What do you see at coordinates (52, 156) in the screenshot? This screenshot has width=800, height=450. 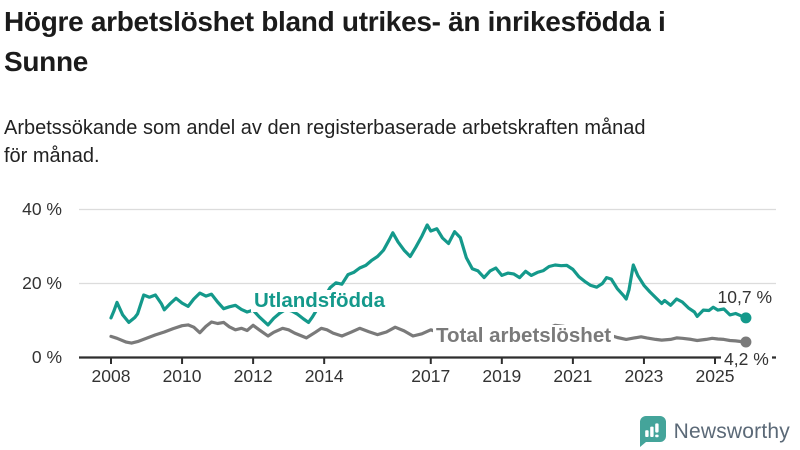 I see `subtitle-line-2: för månad.` at bounding box center [52, 156].